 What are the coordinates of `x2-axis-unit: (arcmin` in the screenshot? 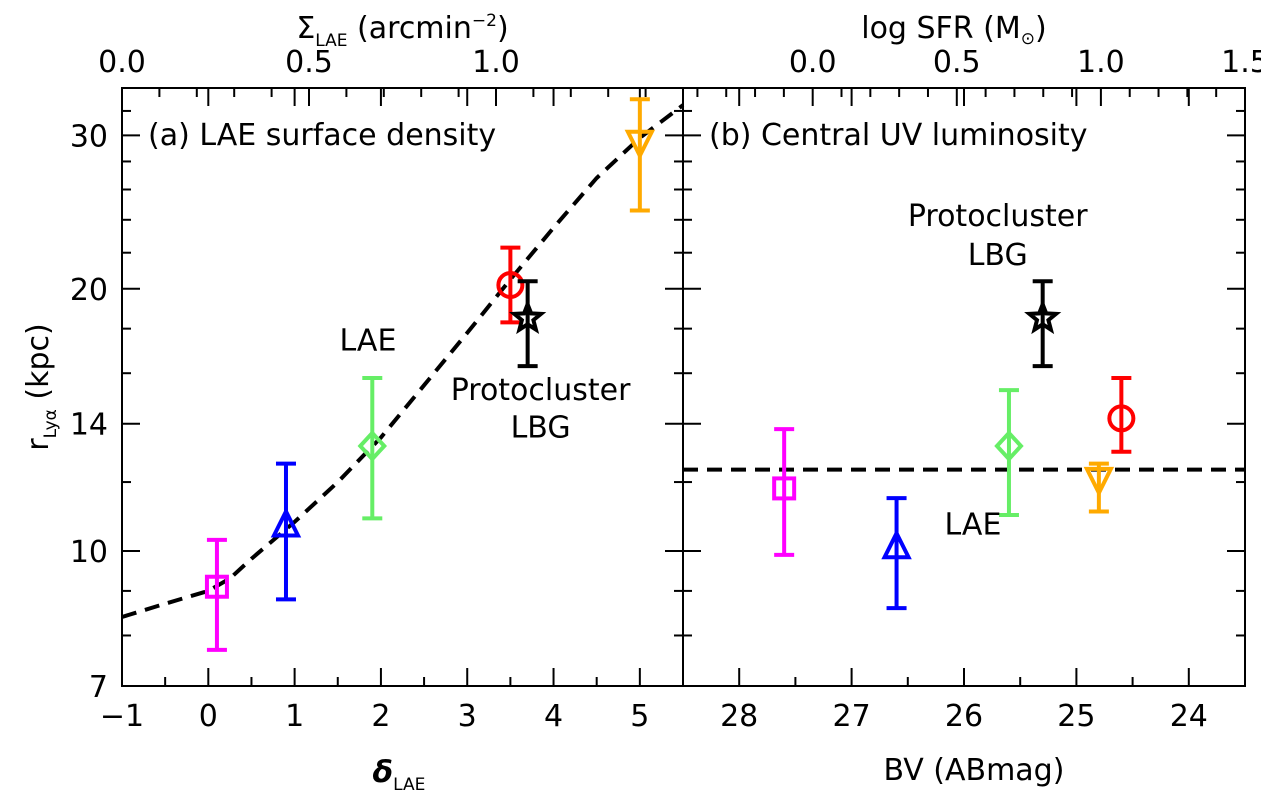 It's located at (410, 28).